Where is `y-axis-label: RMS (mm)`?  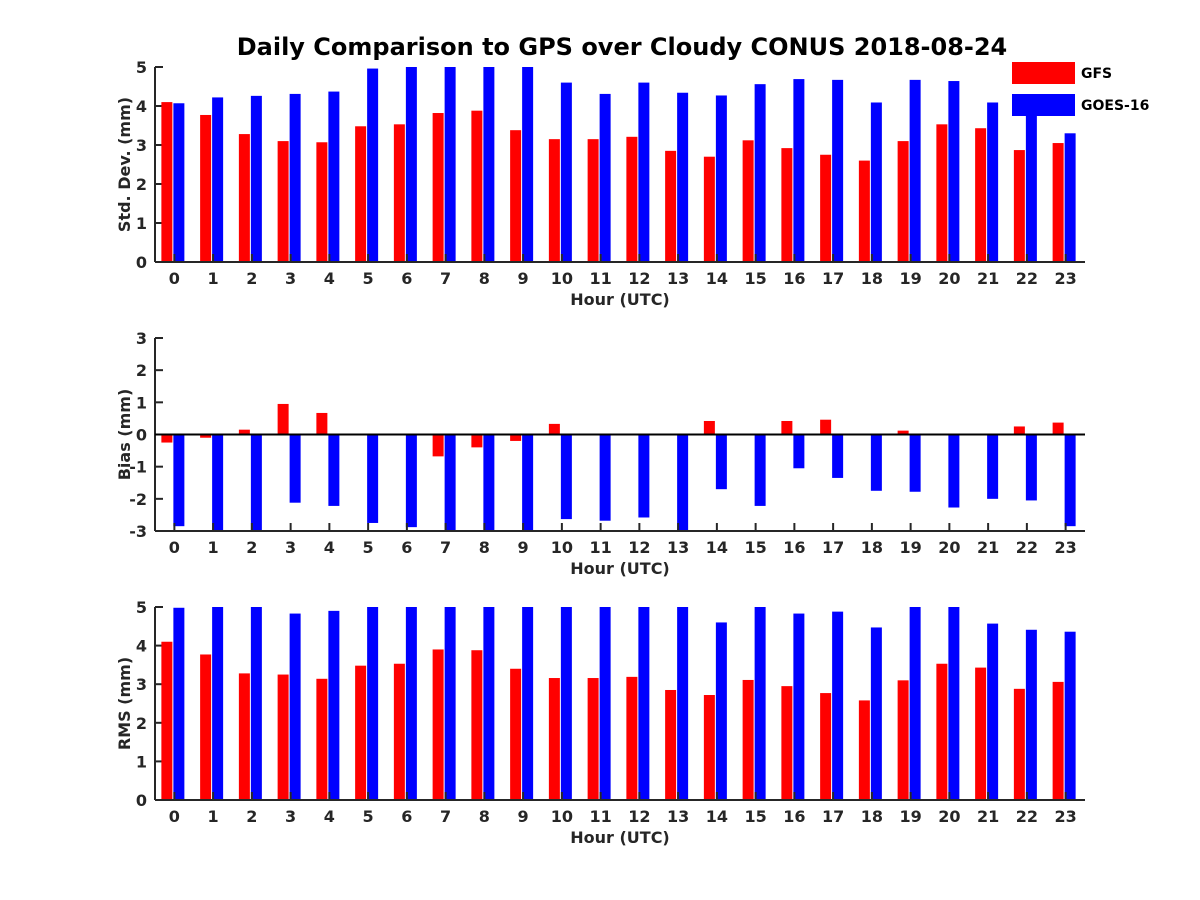
y-axis-label: RMS (mm) is located at coordinates (124, 703).